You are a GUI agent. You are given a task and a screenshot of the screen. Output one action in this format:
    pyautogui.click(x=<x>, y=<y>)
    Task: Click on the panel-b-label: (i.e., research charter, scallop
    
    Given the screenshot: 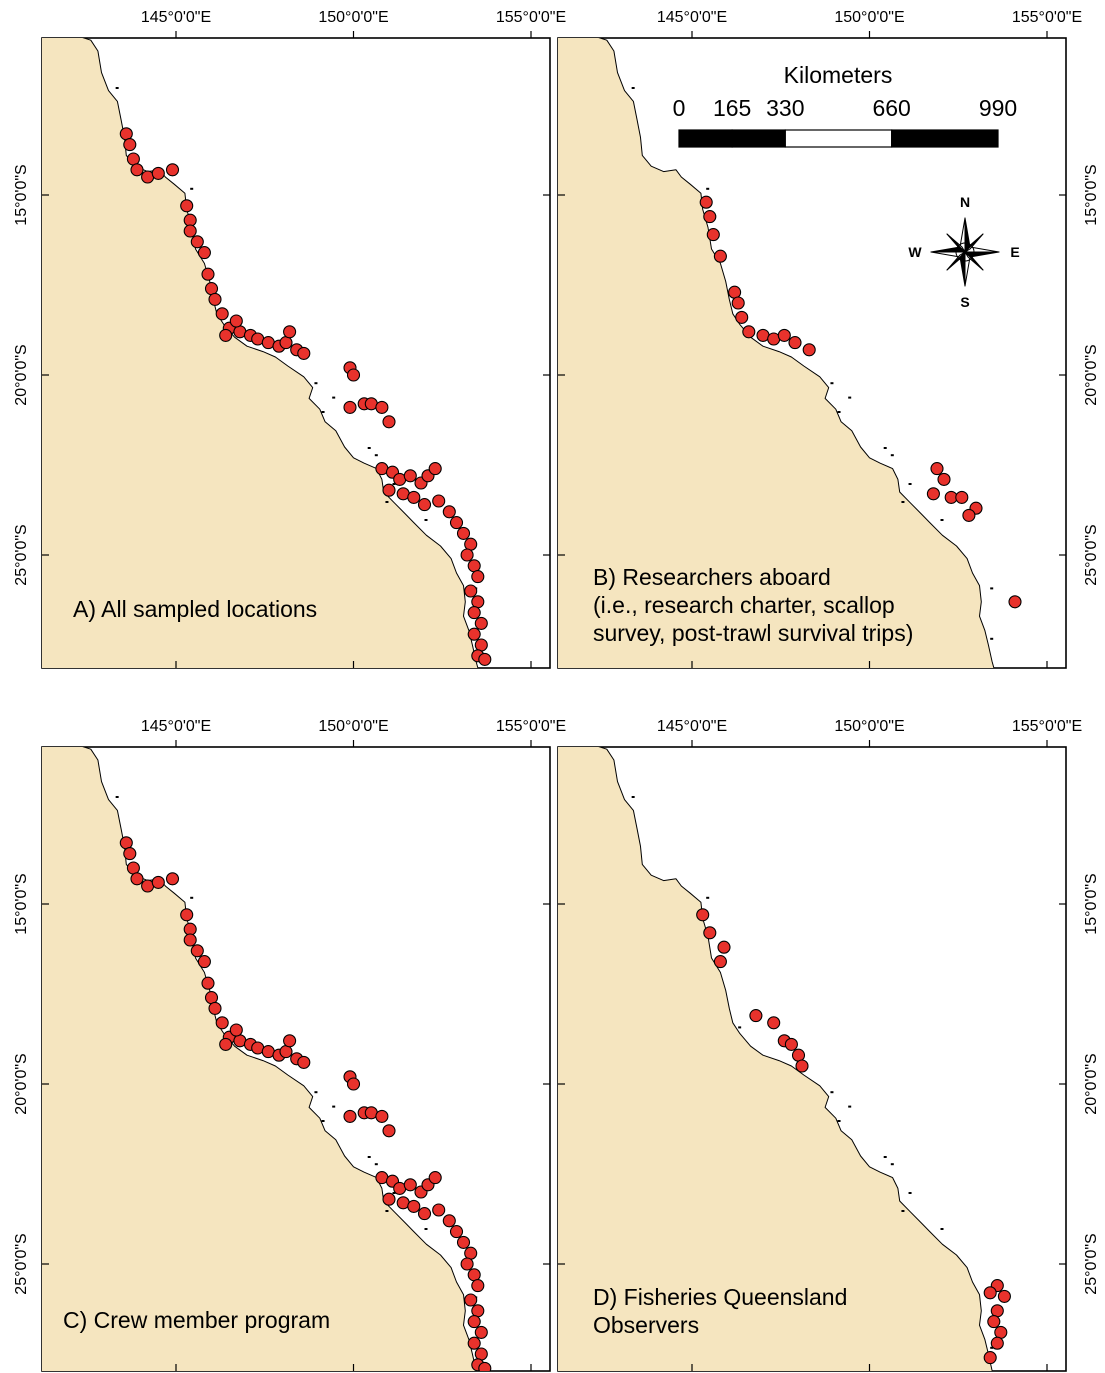 What is the action you would take?
    pyautogui.click(x=744, y=605)
    